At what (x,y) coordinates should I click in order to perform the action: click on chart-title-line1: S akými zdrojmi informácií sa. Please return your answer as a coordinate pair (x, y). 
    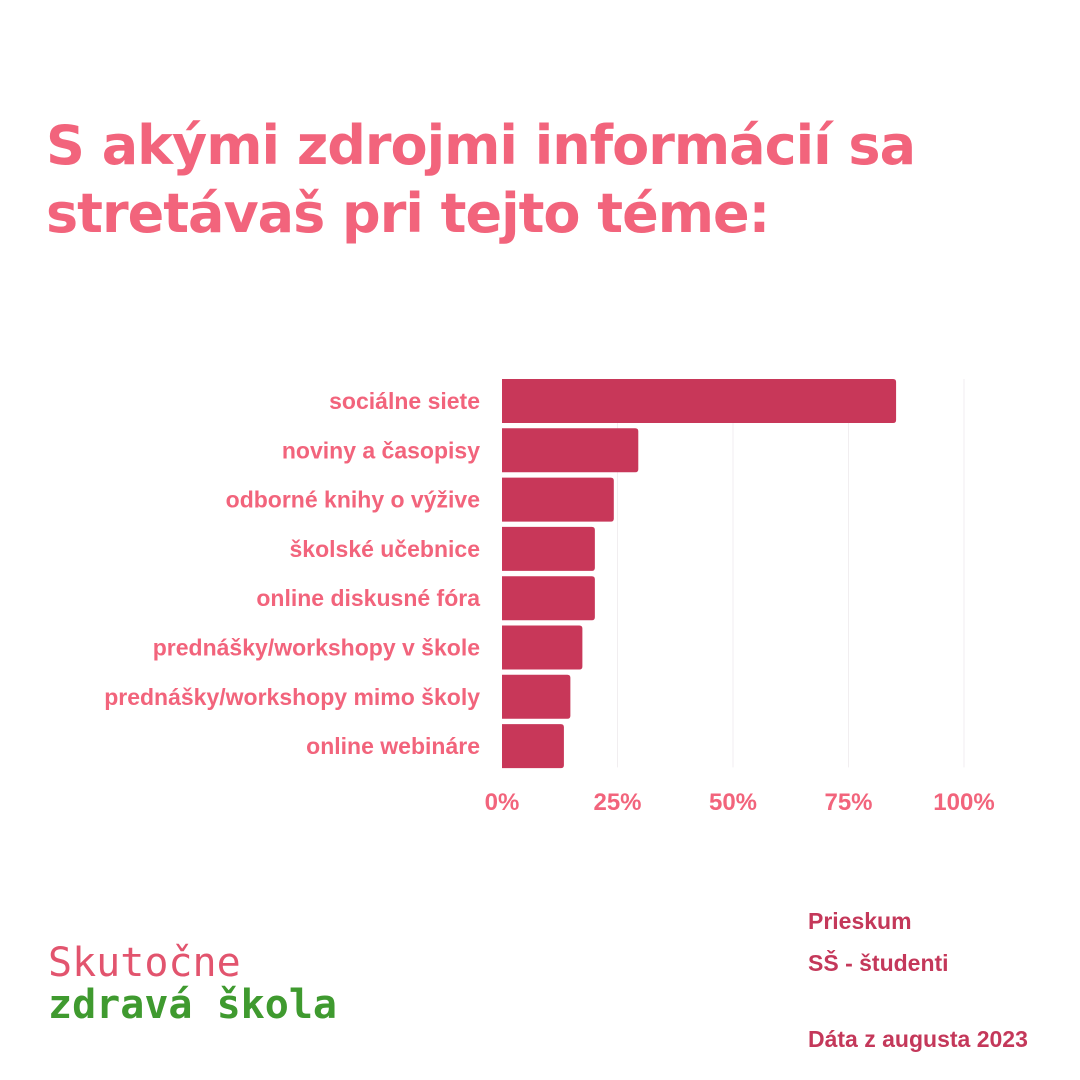
    Looking at the image, I should click on (481, 145).